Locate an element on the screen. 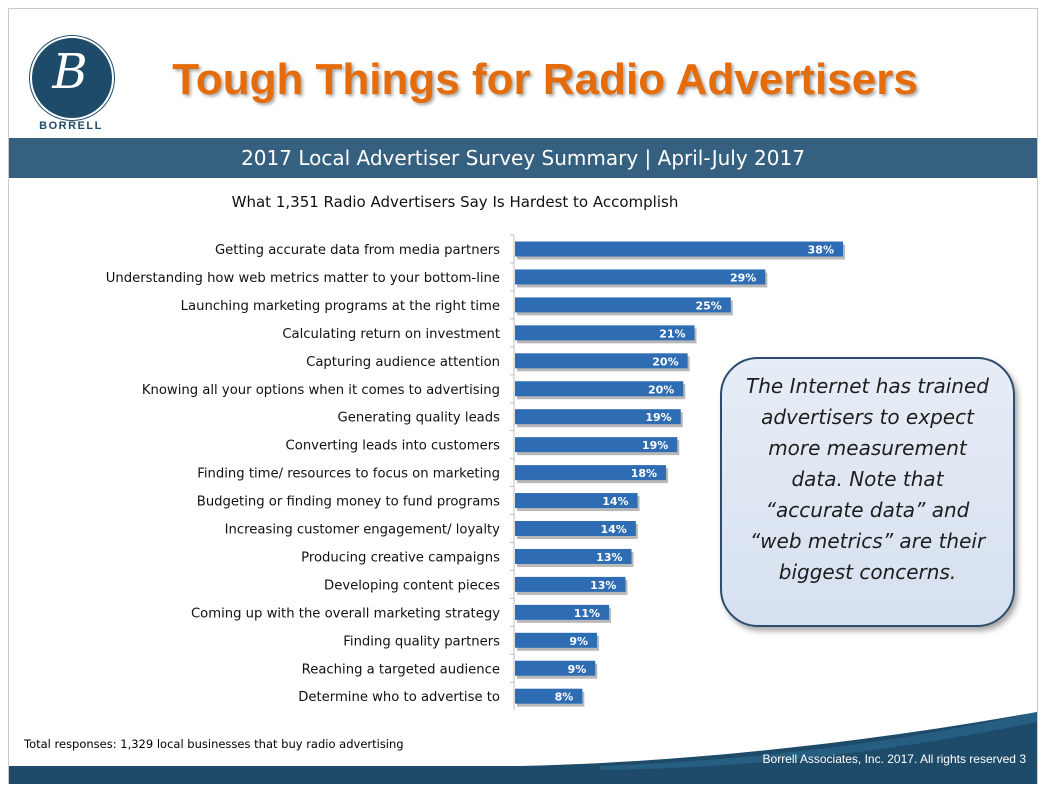 The height and width of the screenshot is (792, 1046). category-label: Developing content pieces is located at coordinates (412, 585).